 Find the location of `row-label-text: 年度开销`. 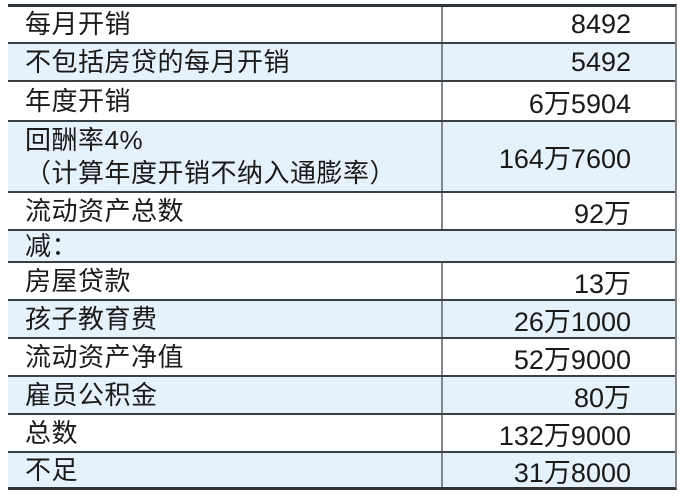

row-label-text: 年度开销 is located at coordinates (78, 100).